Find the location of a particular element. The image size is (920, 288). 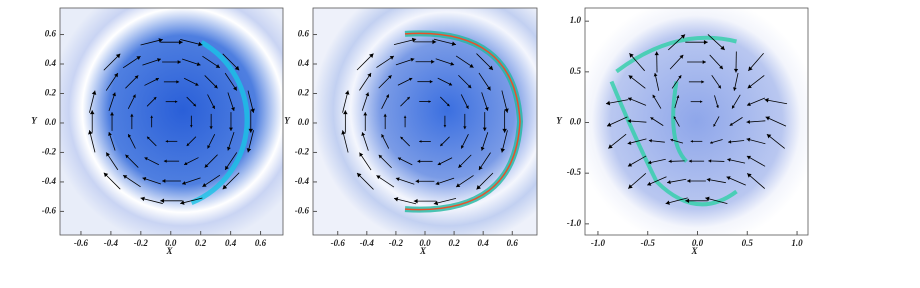

x-tick-label: 0.6 is located at coordinates (513, 243).